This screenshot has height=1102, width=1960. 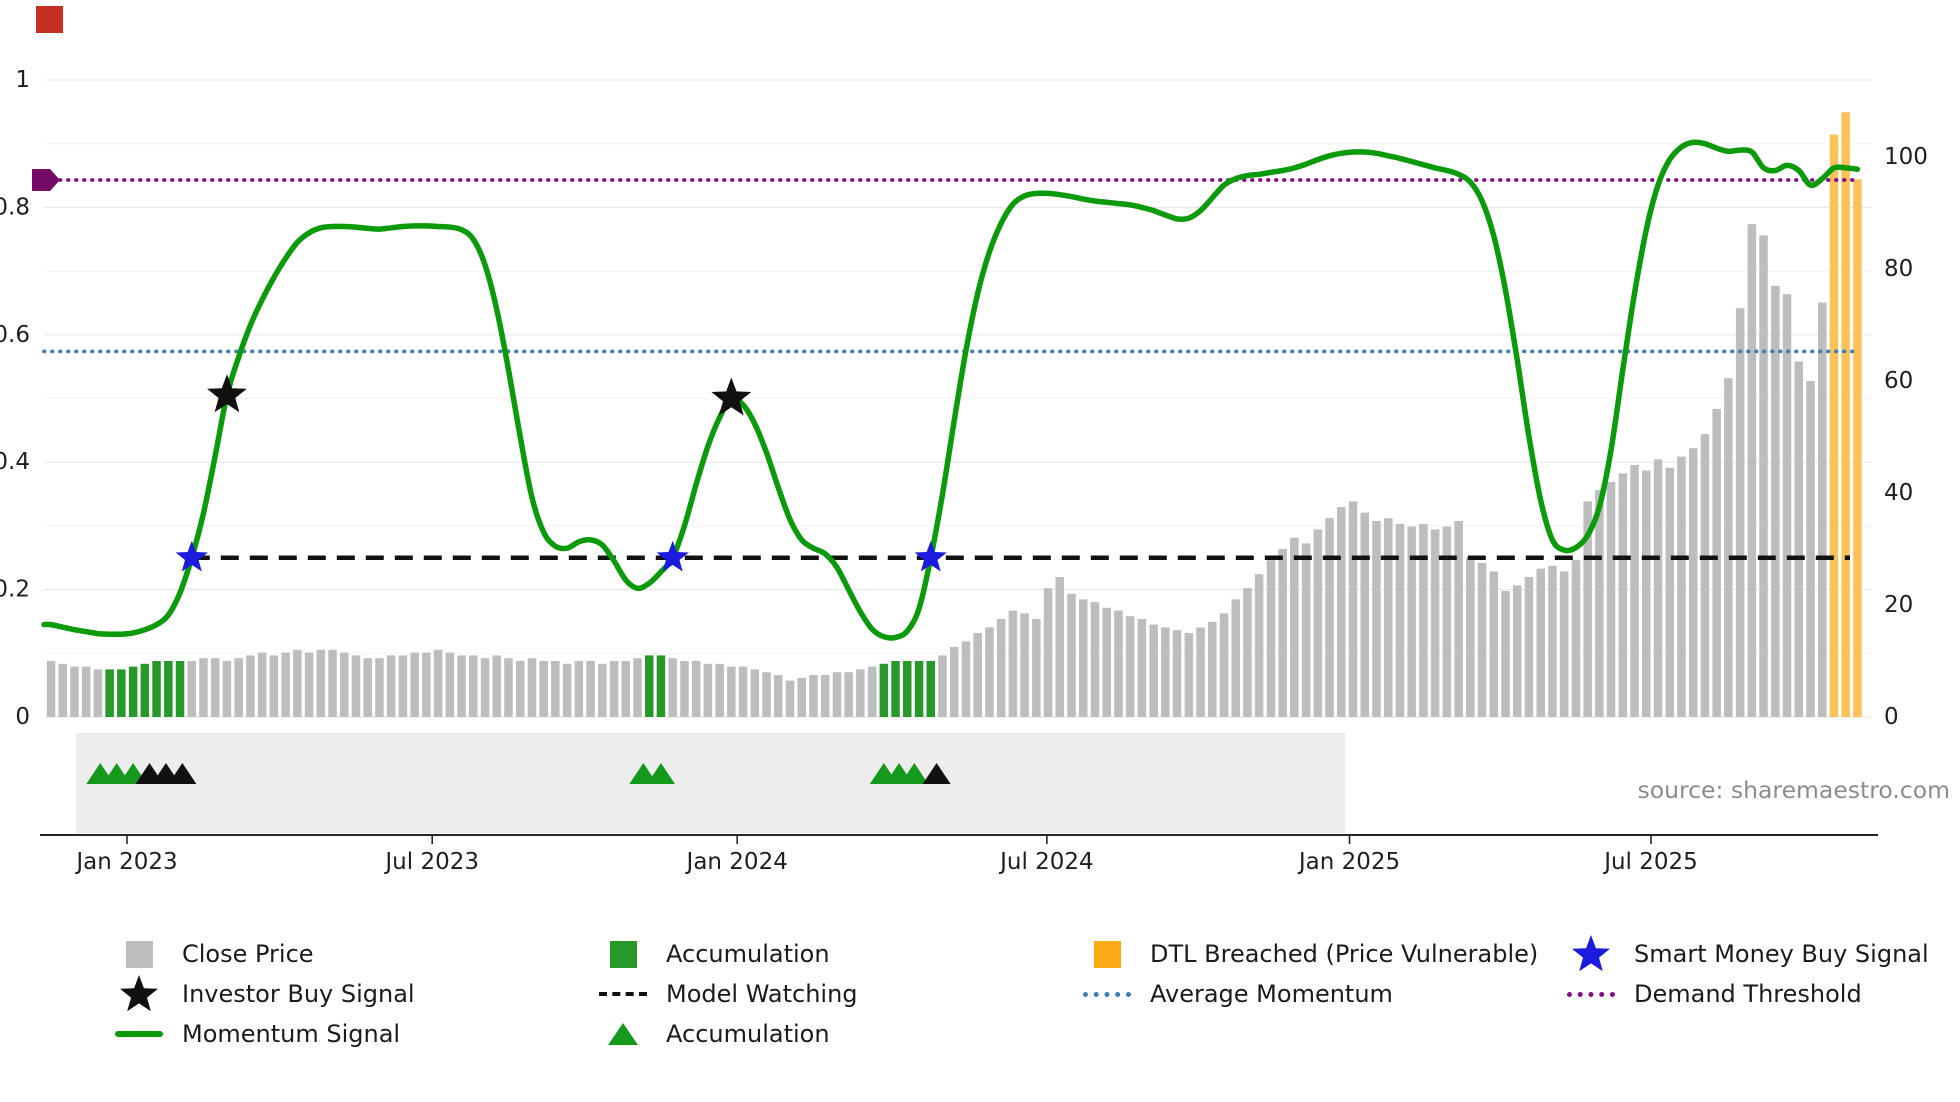 I want to click on legend-label: Model Watching, so click(x=762, y=994).